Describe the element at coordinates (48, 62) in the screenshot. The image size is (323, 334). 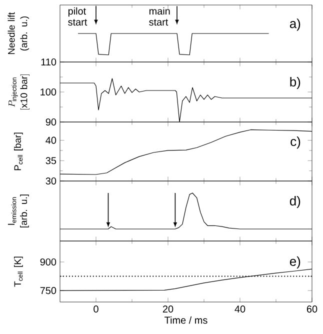
I see `y-tick-label: 110` at that location.